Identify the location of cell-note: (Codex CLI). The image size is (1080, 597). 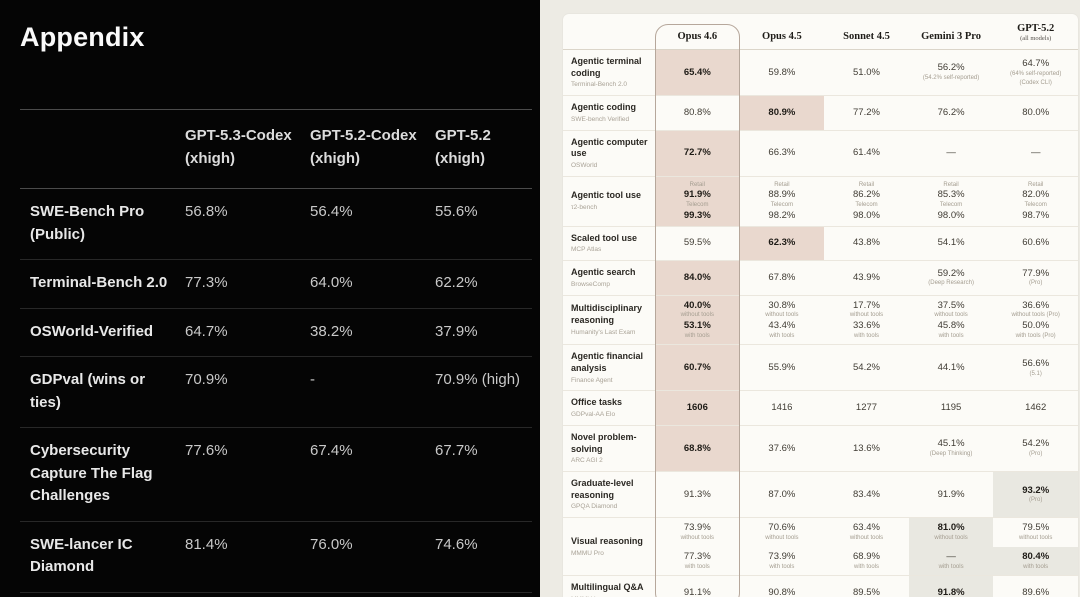
(1035, 82).